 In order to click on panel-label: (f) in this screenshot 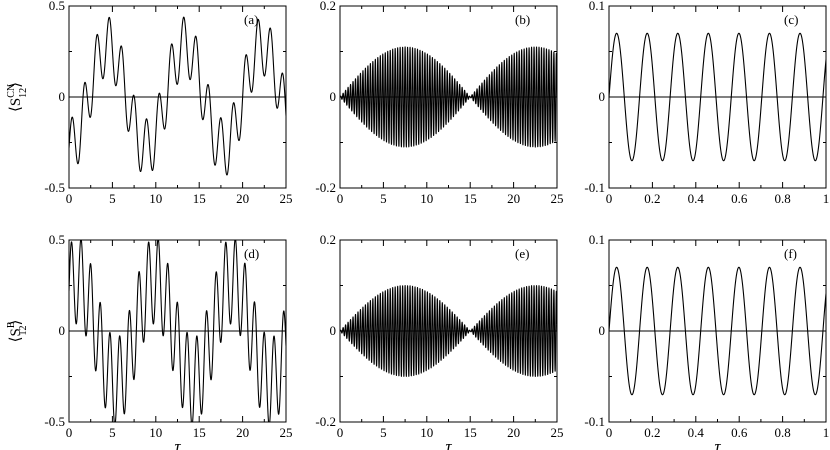, I will do `click(790, 253)`.